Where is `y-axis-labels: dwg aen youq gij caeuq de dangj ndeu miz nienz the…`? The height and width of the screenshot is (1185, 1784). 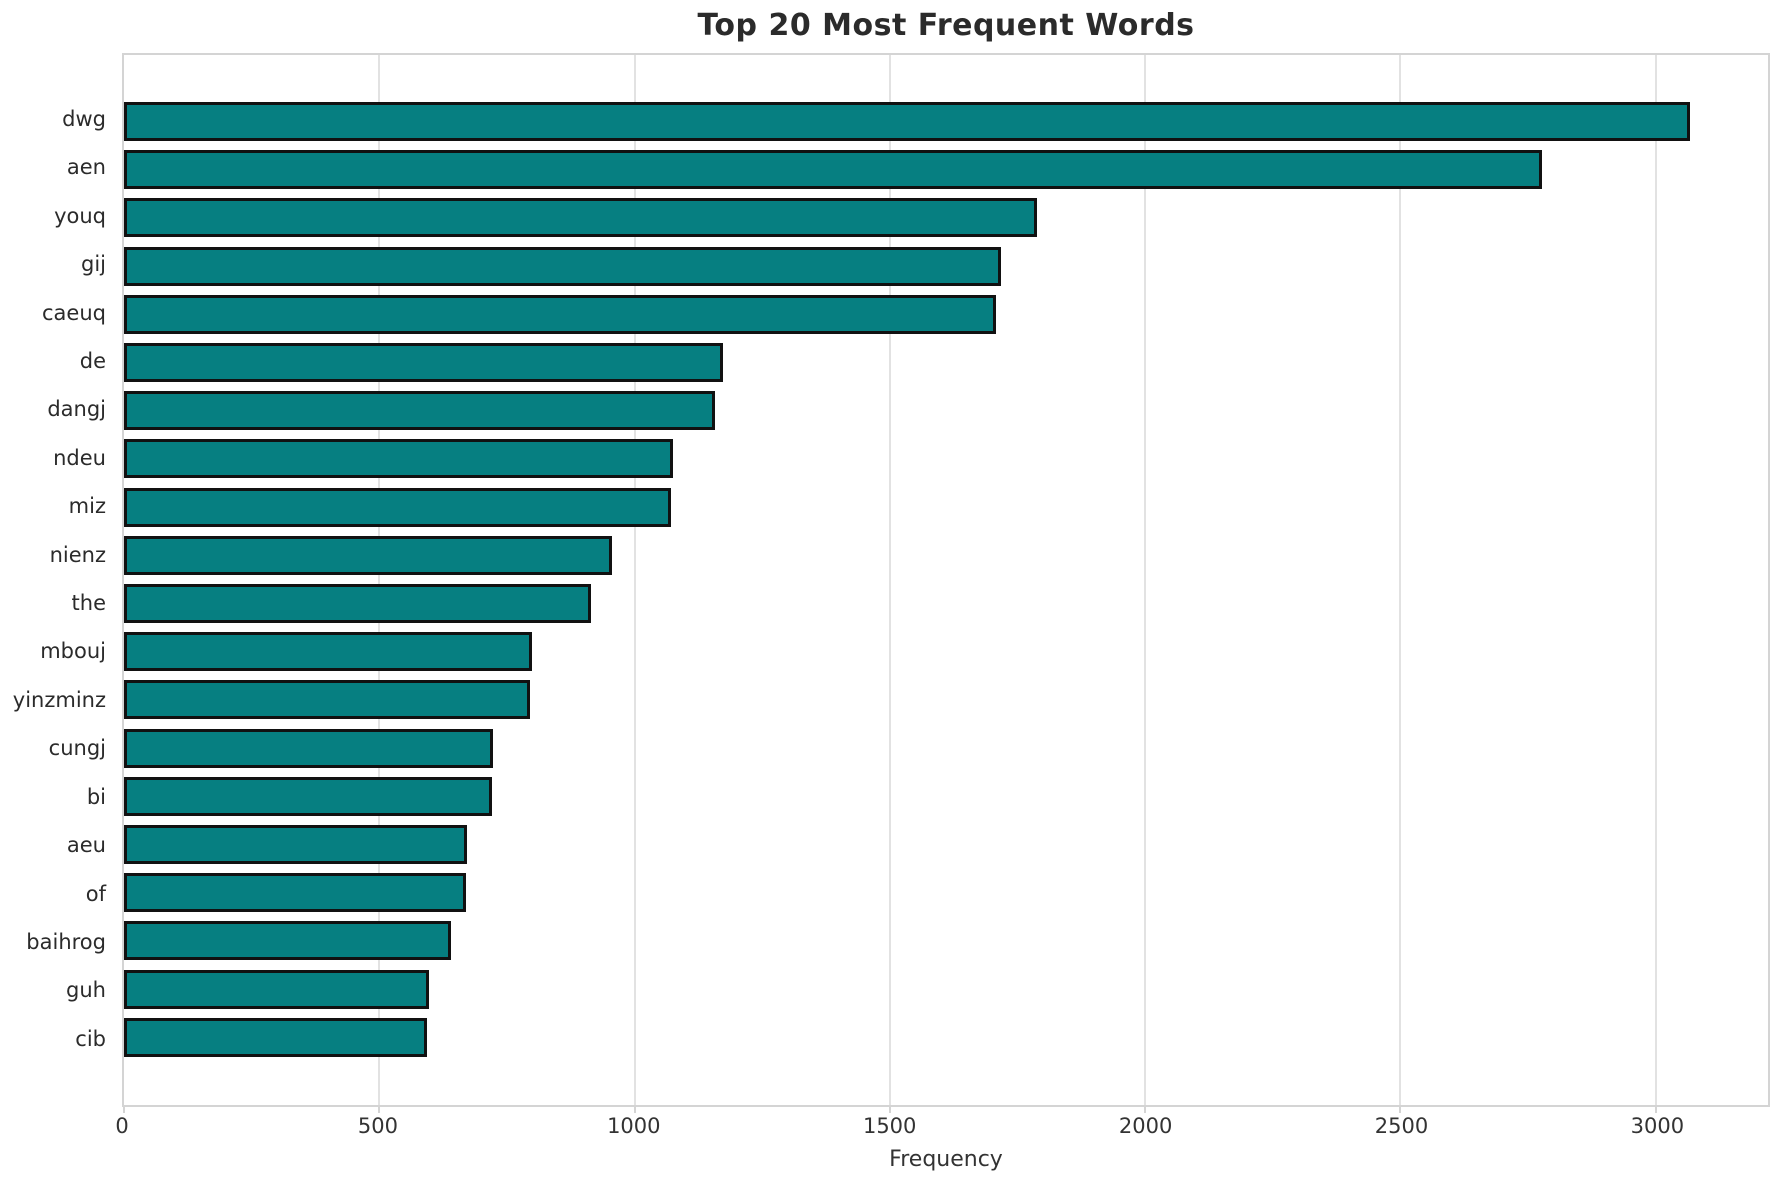
y-axis-labels: dwg aen youq gij caeuq de dangj ndeu miz nienz the… is located at coordinates (53, 580).